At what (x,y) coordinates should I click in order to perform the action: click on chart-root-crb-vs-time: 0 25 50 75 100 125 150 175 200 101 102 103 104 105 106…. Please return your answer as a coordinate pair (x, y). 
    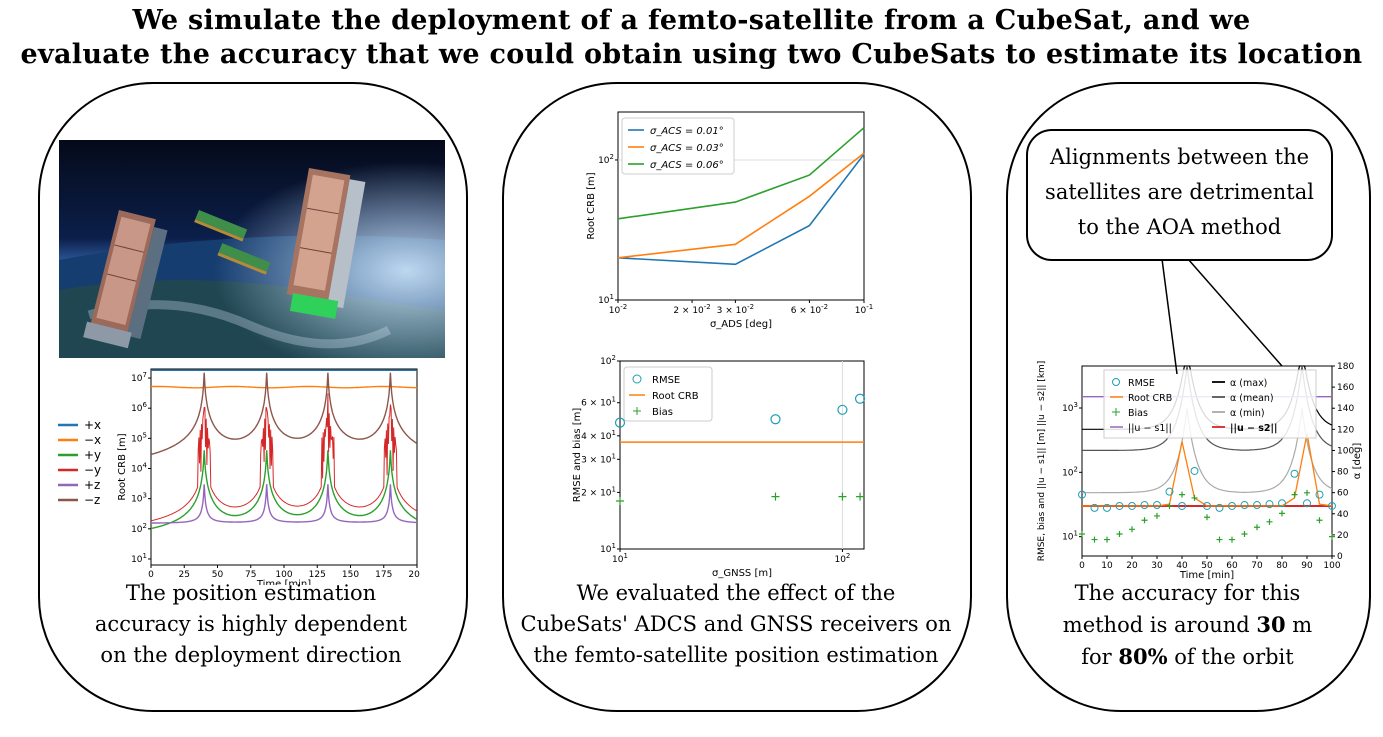
    Looking at the image, I should click on (239, 476).